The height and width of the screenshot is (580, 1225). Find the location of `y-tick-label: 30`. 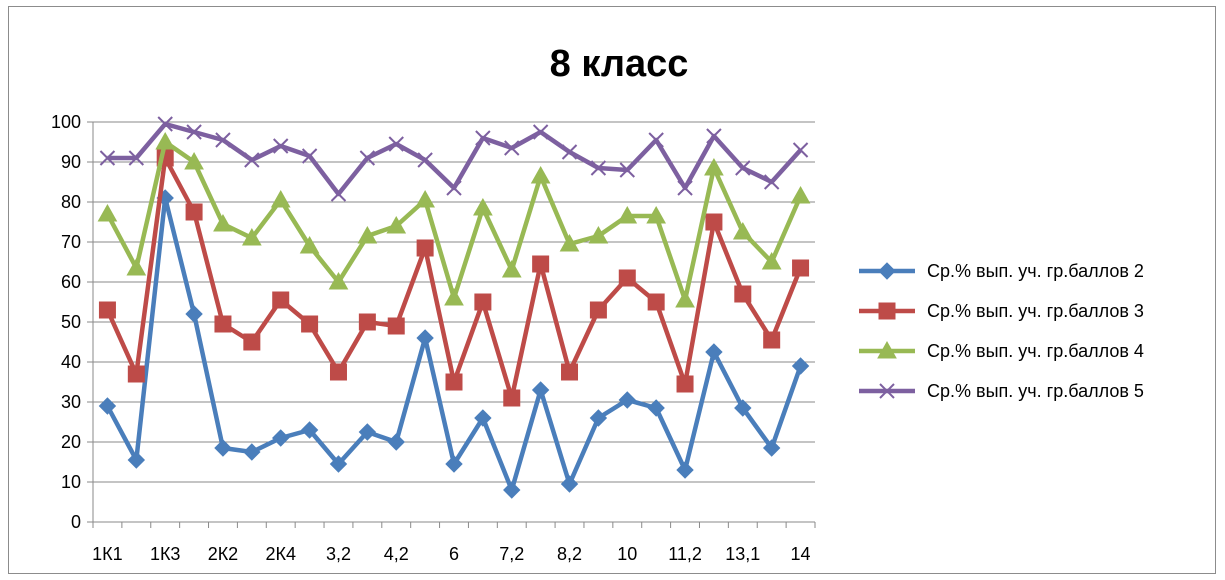

y-tick-label: 30 is located at coordinates (71, 402).